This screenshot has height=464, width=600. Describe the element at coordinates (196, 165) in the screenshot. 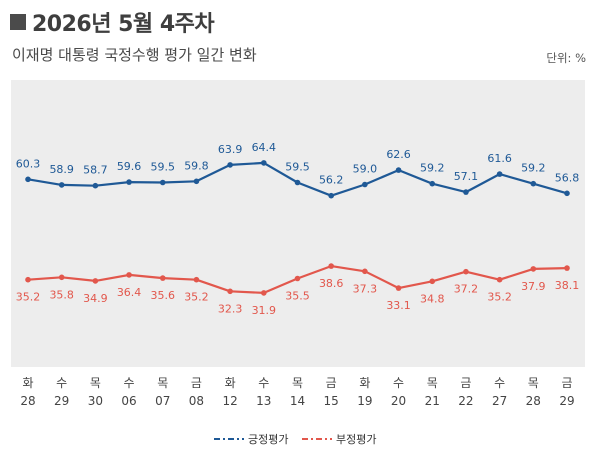

I see `data-label-positive: 59.8` at that location.